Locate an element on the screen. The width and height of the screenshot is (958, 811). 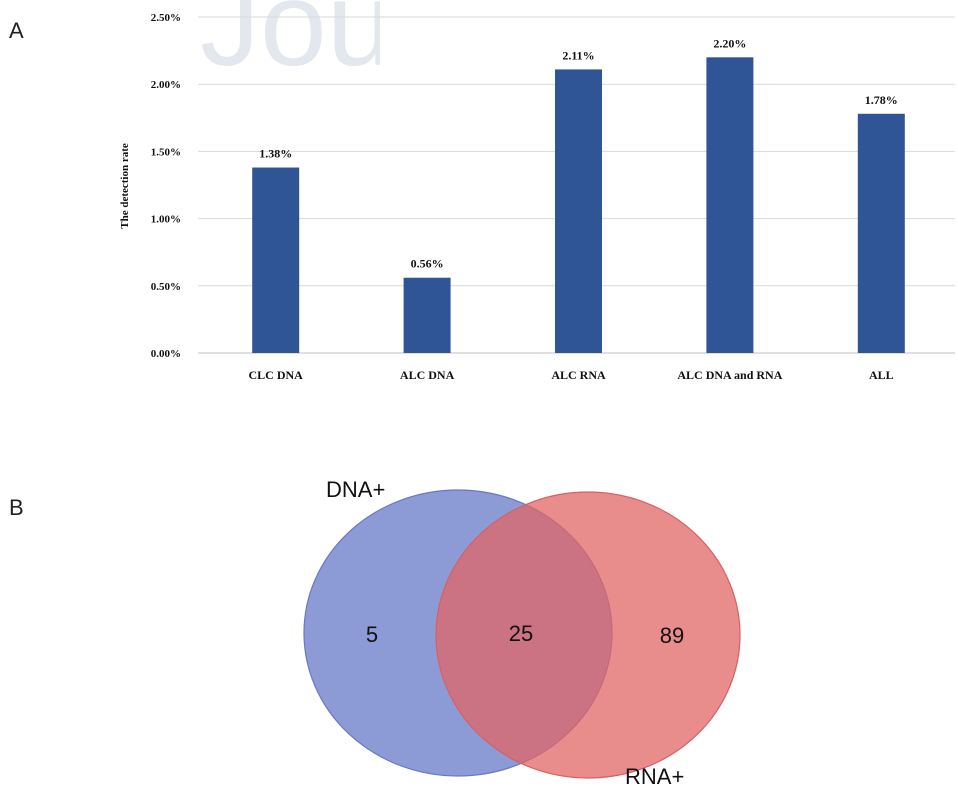
venn-circle-rna is located at coordinates (588, 635).